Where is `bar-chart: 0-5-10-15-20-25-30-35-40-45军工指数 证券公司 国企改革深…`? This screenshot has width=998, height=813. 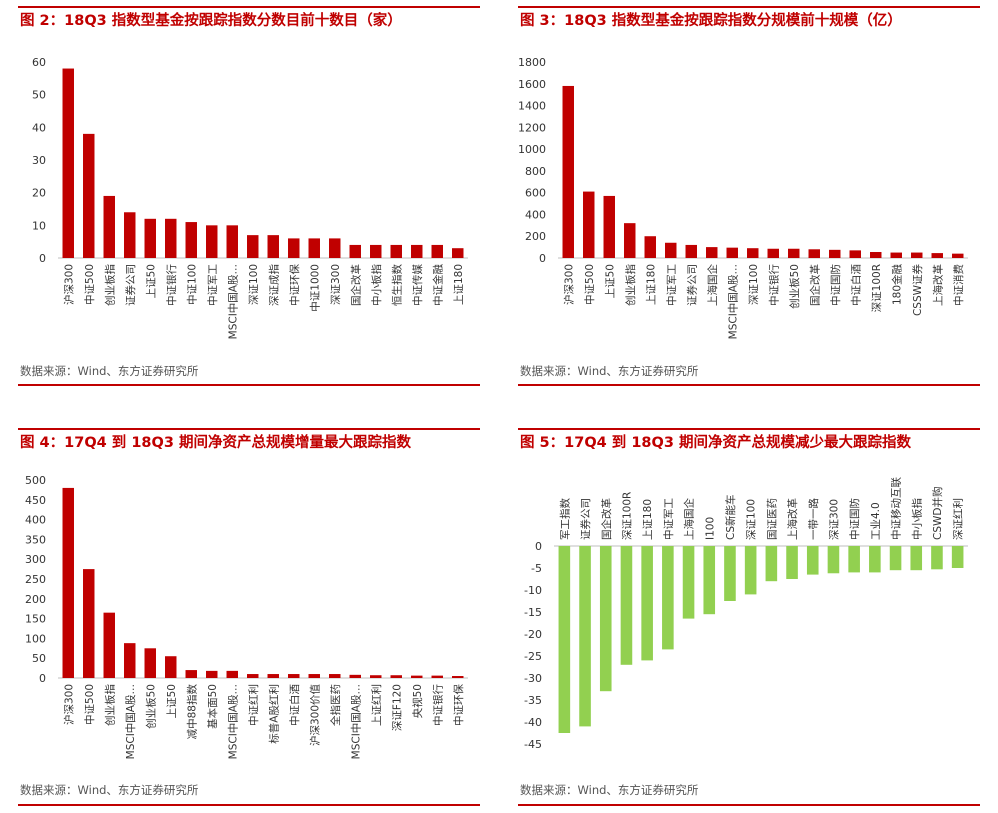
bar-chart: 0-5-10-15-20-25-30-35-40-45军工指数 证券公司 国企改革深… is located at coordinates (746, 614).